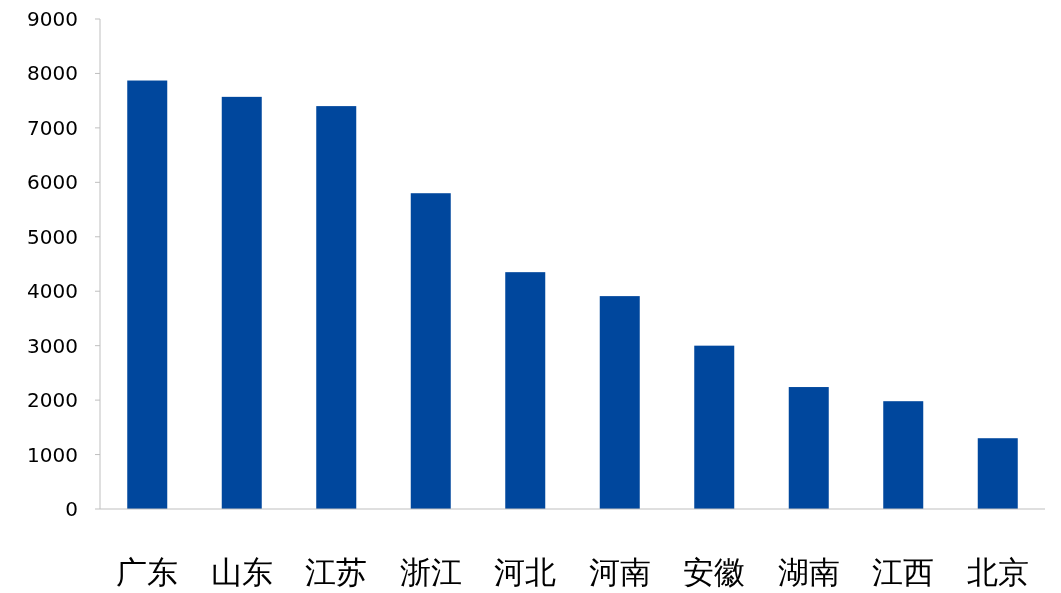 The height and width of the screenshot is (593, 1061). What do you see at coordinates (619, 572) in the screenshot?
I see `x-tick-label: 河南` at bounding box center [619, 572].